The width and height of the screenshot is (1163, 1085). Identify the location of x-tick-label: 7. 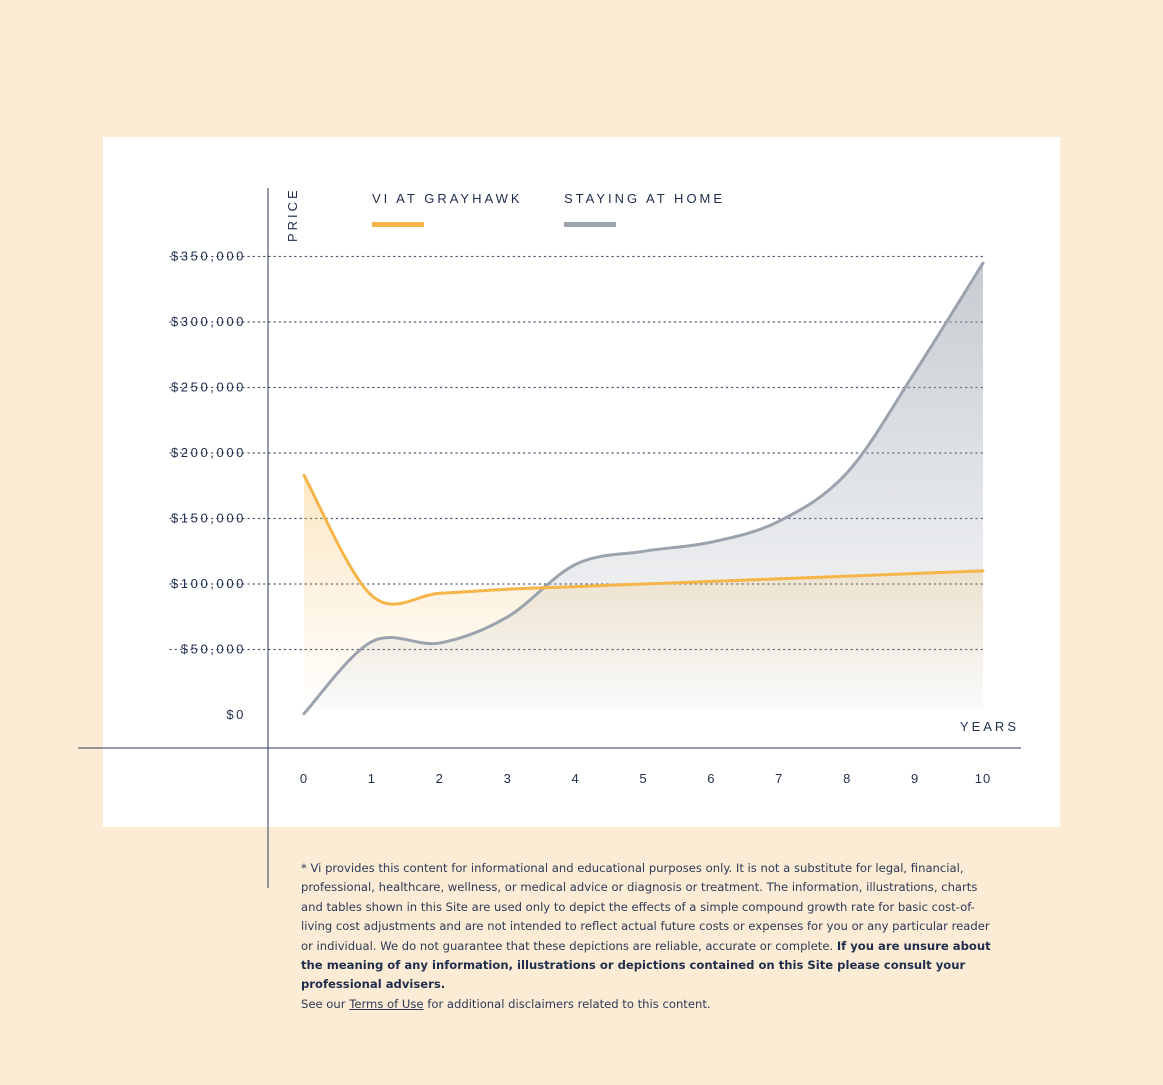
(779, 778).